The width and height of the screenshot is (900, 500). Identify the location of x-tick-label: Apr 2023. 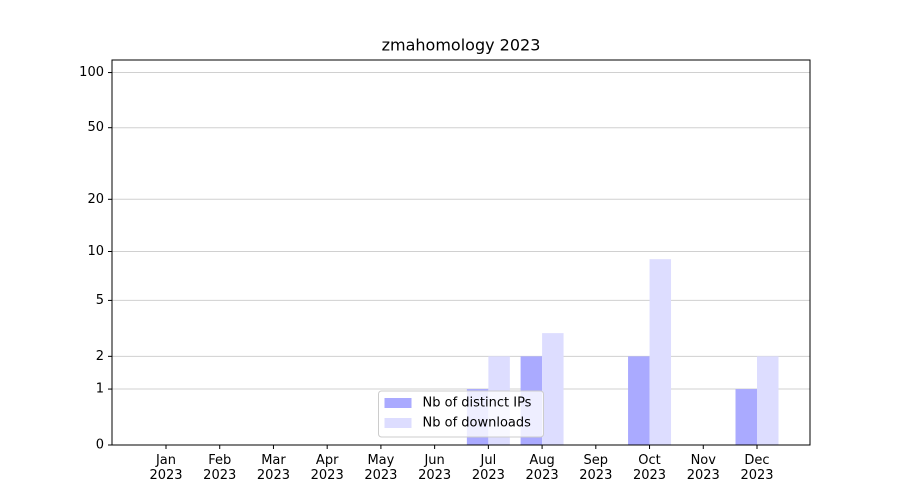
(327, 468).